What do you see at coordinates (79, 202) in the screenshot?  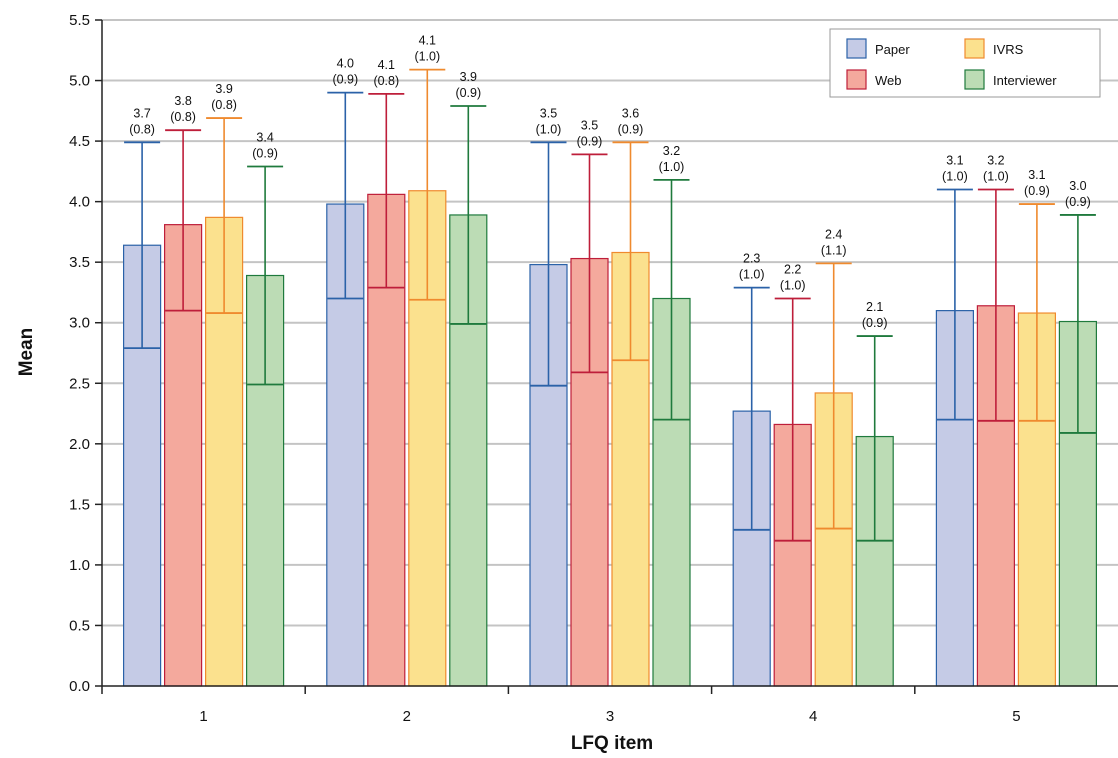 I see `y-tick-label: 4.0` at bounding box center [79, 202].